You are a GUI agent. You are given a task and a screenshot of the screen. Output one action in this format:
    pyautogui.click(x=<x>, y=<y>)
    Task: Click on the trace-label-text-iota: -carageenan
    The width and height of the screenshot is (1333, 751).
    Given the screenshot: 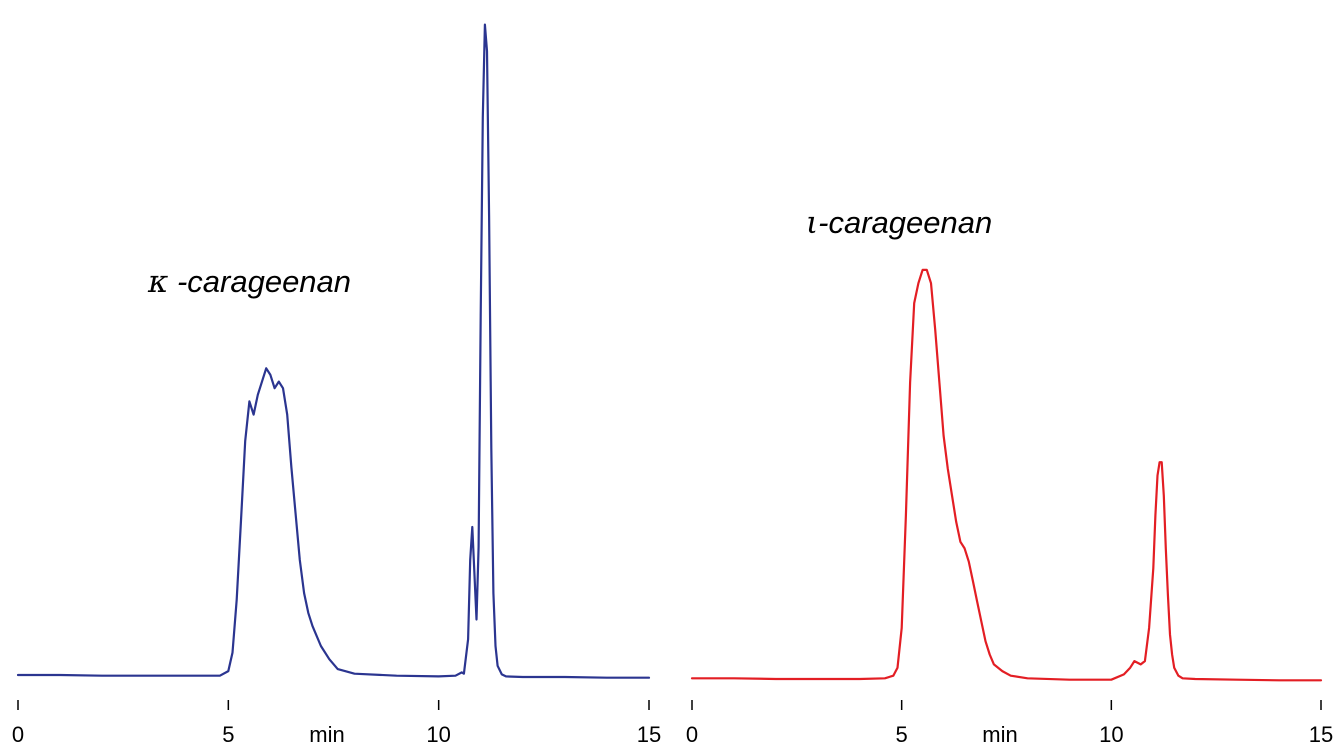 What is the action you would take?
    pyautogui.click(x=905, y=222)
    